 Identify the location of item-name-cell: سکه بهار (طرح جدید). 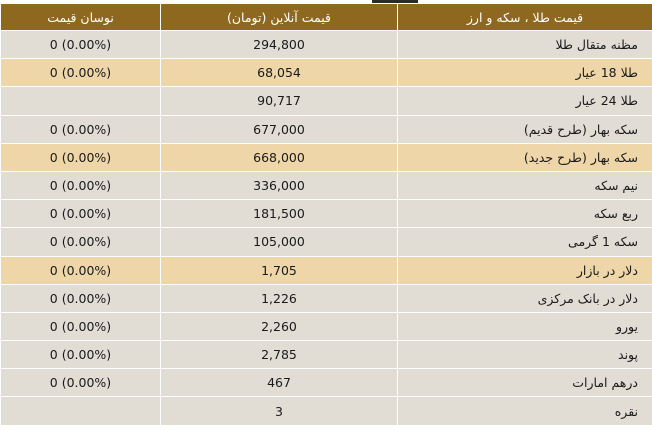
(525, 157).